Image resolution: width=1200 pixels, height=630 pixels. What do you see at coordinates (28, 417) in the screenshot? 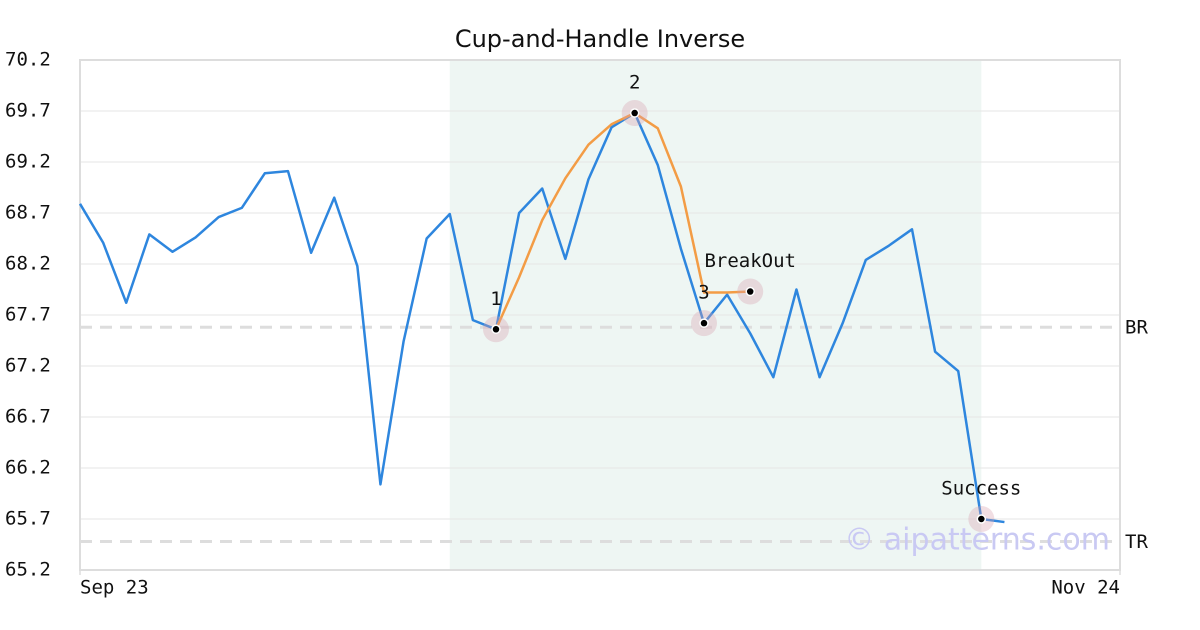
I see `y-tick-label: 66.7` at bounding box center [28, 417].